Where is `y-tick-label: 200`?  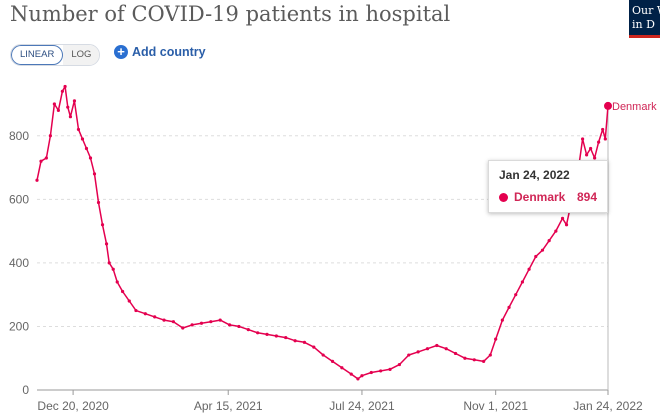 y-tick-label: 200 is located at coordinates (19, 326).